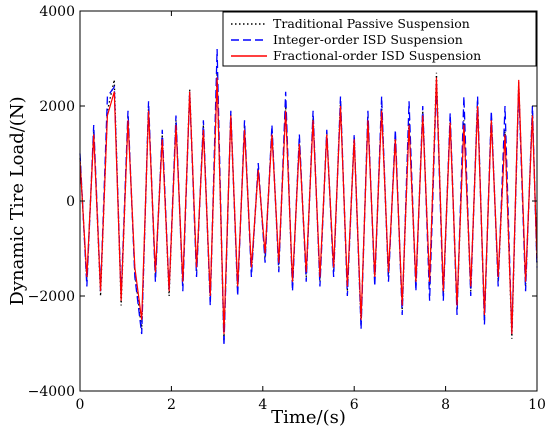  What do you see at coordinates (368, 39) in the screenshot?
I see `legend-label-integer-isd: Integer-order ISD Suspension` at bounding box center [368, 39].